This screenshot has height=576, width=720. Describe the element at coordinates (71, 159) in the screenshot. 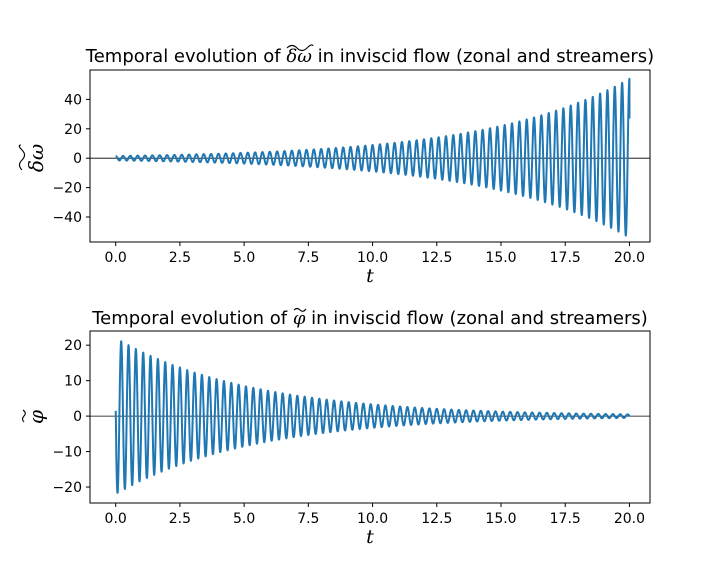

I see `top-y-ticks: −40 −20 0 20 40` at that location.